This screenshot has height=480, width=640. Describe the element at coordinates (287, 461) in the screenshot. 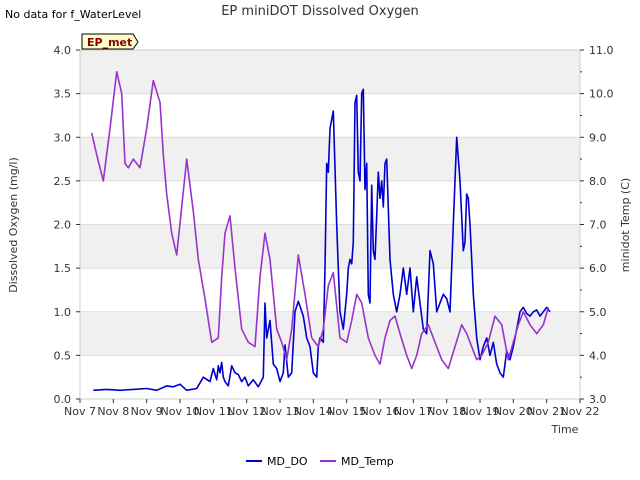

I see `legend-label-md-do: MD_DO` at that location.